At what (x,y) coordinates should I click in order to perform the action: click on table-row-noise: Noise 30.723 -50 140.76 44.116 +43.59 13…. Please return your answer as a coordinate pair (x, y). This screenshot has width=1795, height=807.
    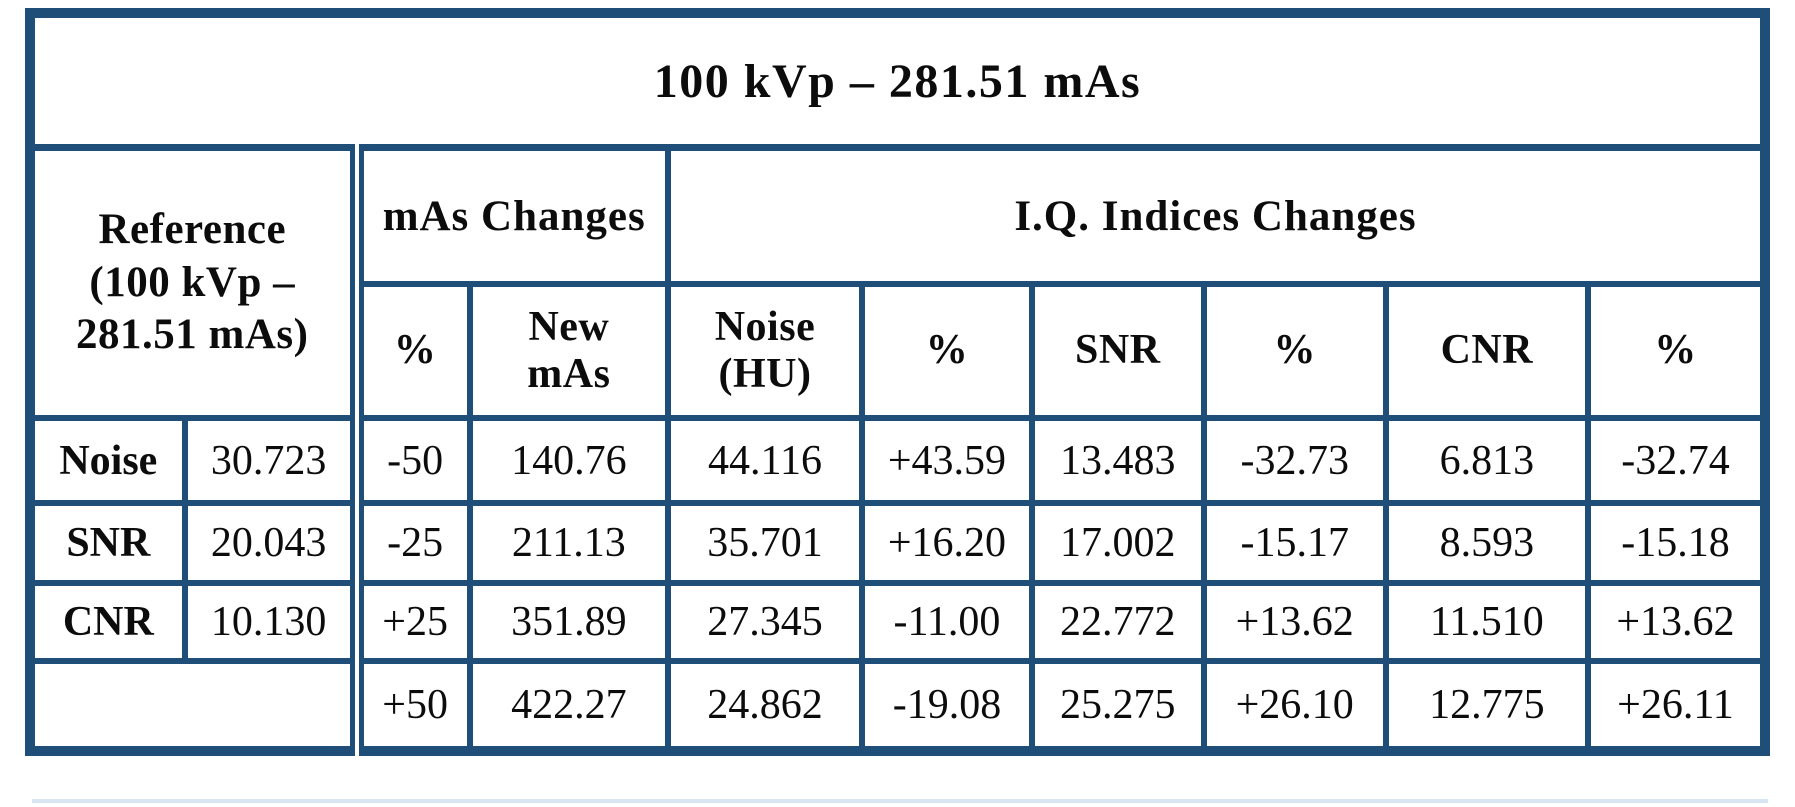
    Looking at the image, I should click on (898, 460).